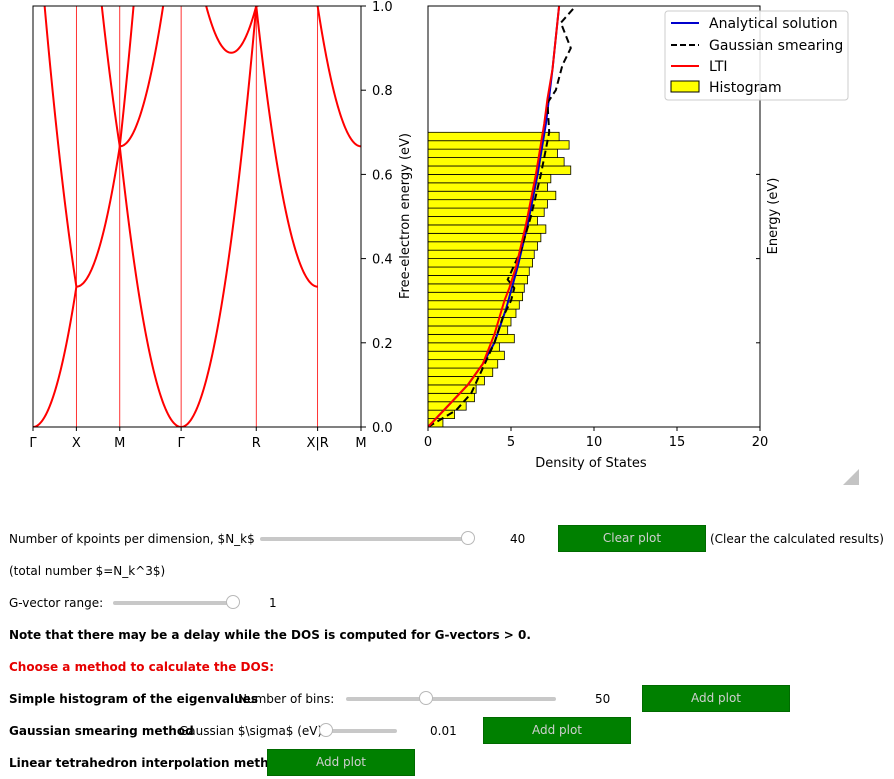  I want to click on sigma-label: Gaussian $\sigma$ (eV):, so click(253, 731).